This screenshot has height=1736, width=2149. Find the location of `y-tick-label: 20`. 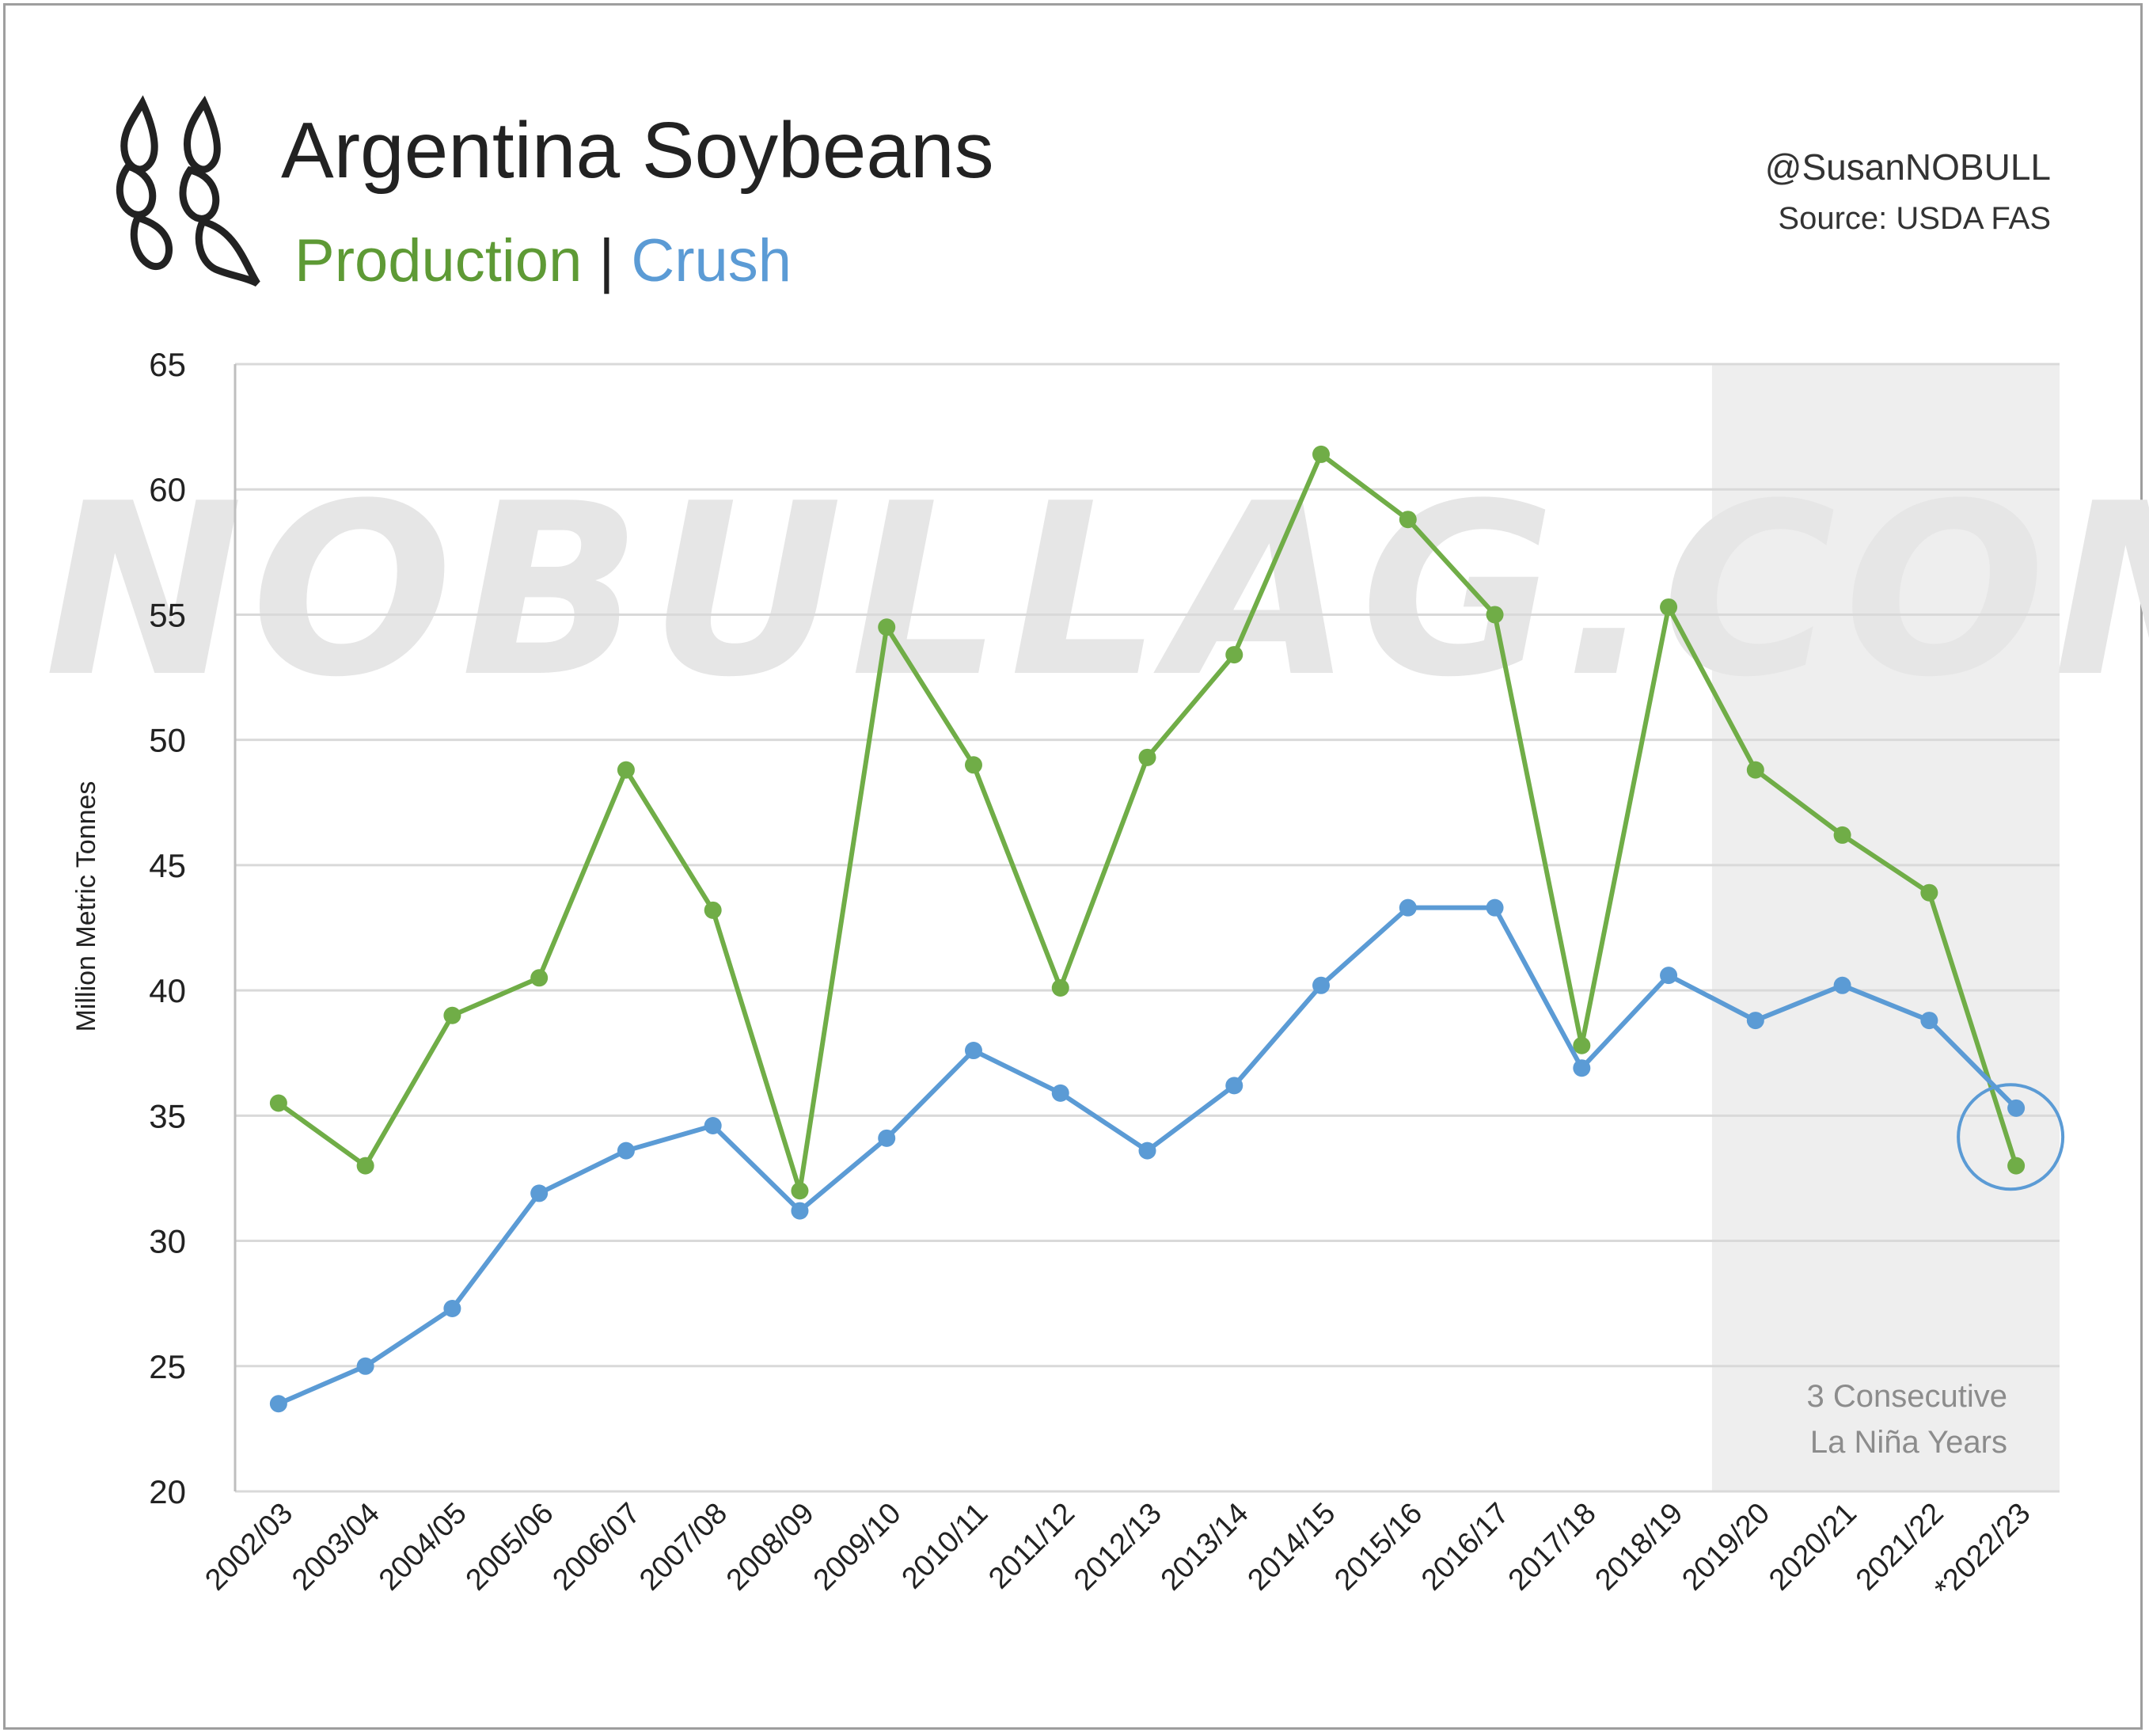

y-tick-label: 20 is located at coordinates (167, 1491).